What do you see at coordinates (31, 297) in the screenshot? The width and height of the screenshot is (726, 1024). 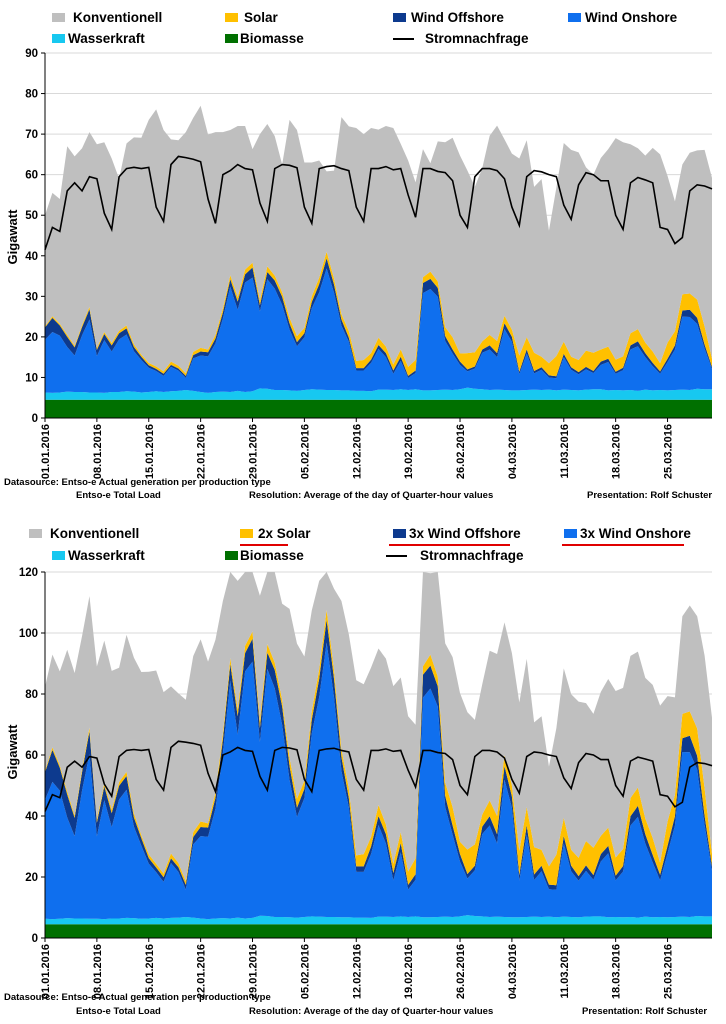 I see `y-tick-label: 30` at bounding box center [31, 297].